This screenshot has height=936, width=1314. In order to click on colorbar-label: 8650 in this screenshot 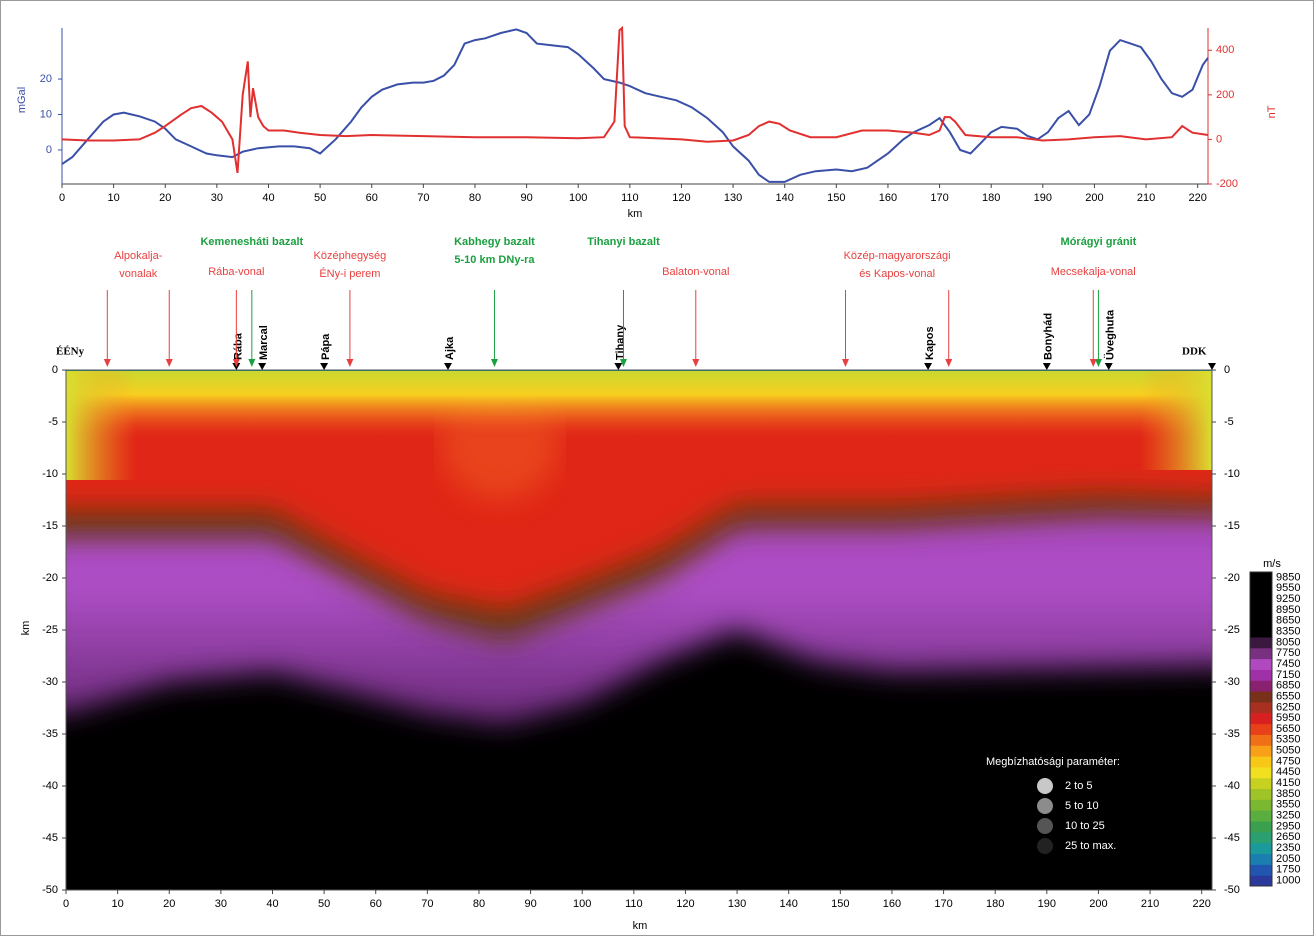, I will do `click(1288, 621)`.